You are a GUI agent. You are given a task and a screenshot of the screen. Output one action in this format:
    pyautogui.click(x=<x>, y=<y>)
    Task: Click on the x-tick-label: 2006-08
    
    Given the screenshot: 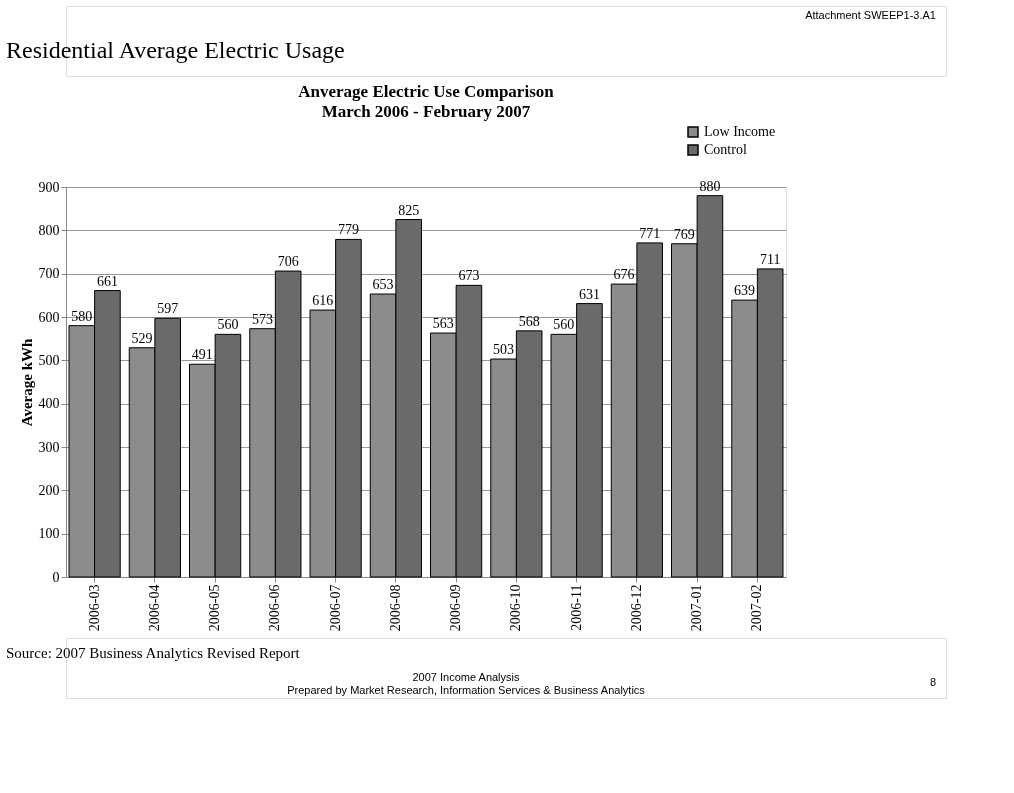 What is the action you would take?
    pyautogui.click(x=395, y=608)
    